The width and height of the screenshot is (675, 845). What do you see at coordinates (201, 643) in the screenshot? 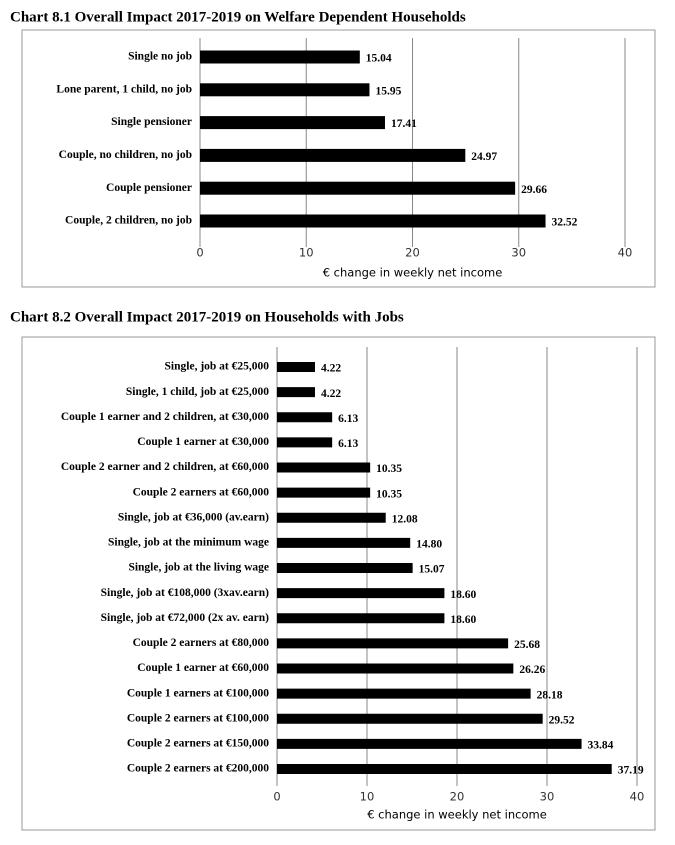
I see `y-tick-label: Couple 2 earners at €80,000` at bounding box center [201, 643].